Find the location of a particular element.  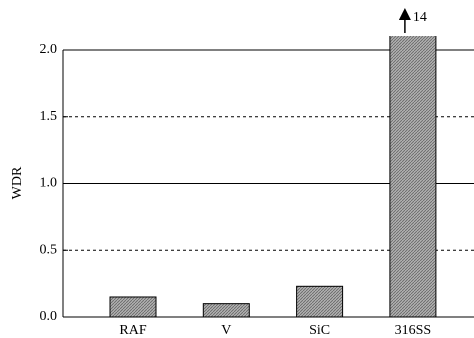

y-tick-label: 0.0 is located at coordinates (49, 316).